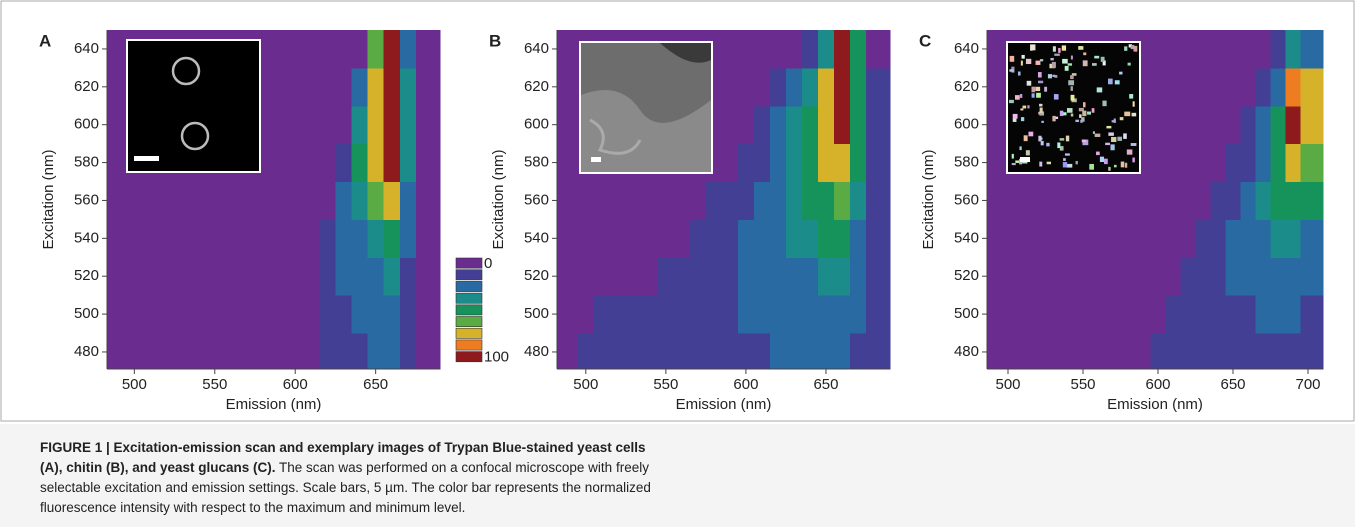  What do you see at coordinates (536, 48) in the screenshot?
I see `y-tick-label: 640` at bounding box center [536, 48].